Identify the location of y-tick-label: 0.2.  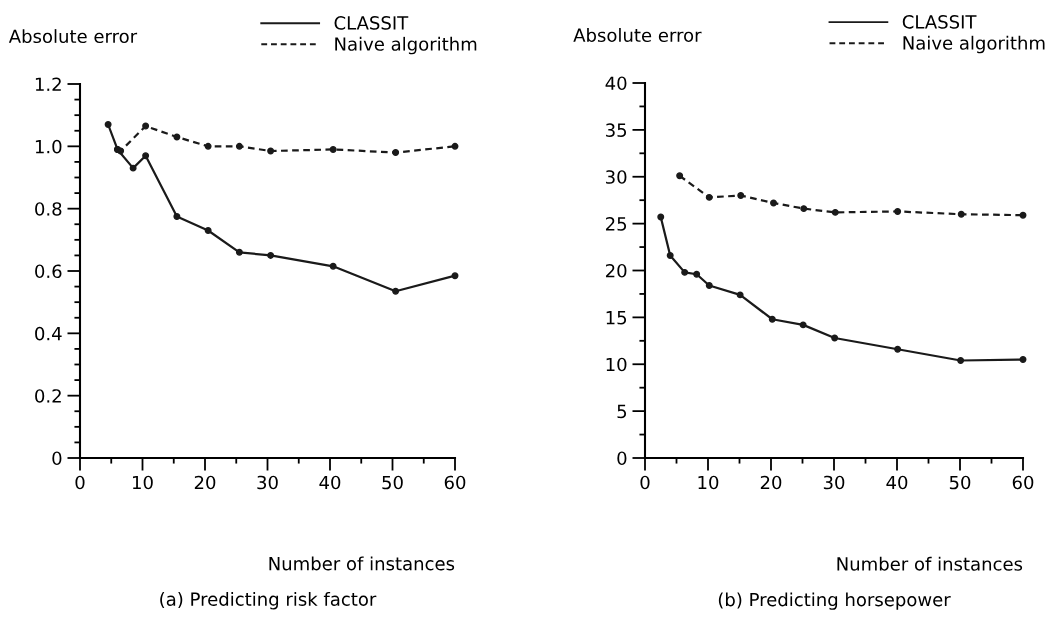
(48, 396).